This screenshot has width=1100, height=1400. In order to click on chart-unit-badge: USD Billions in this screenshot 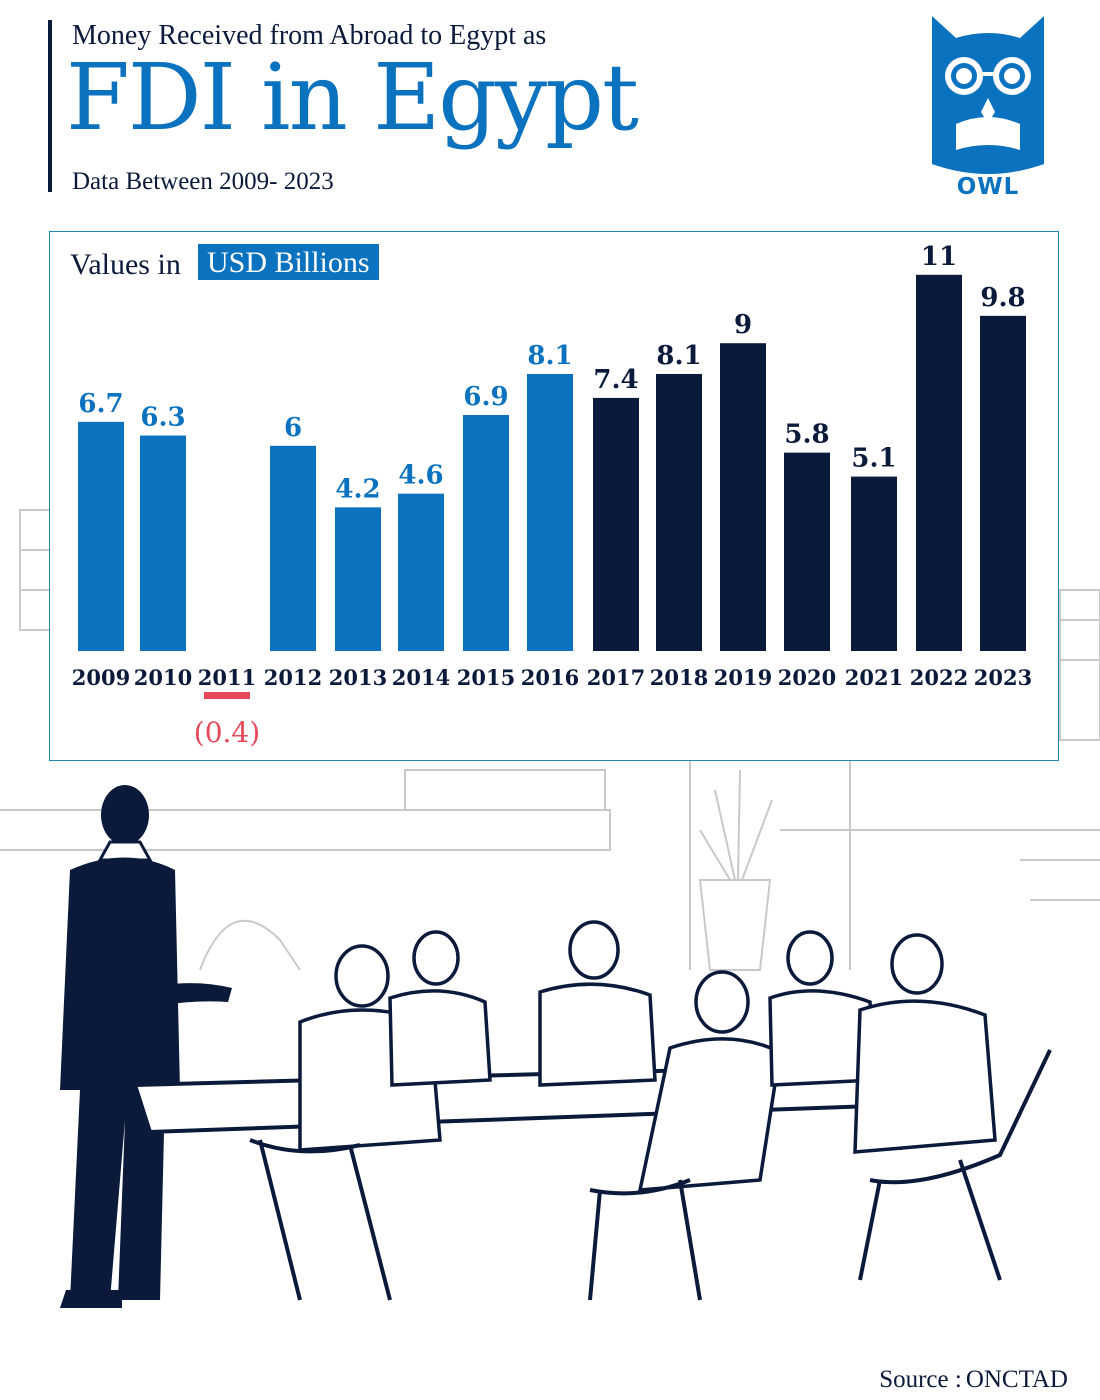, I will do `click(288, 262)`.